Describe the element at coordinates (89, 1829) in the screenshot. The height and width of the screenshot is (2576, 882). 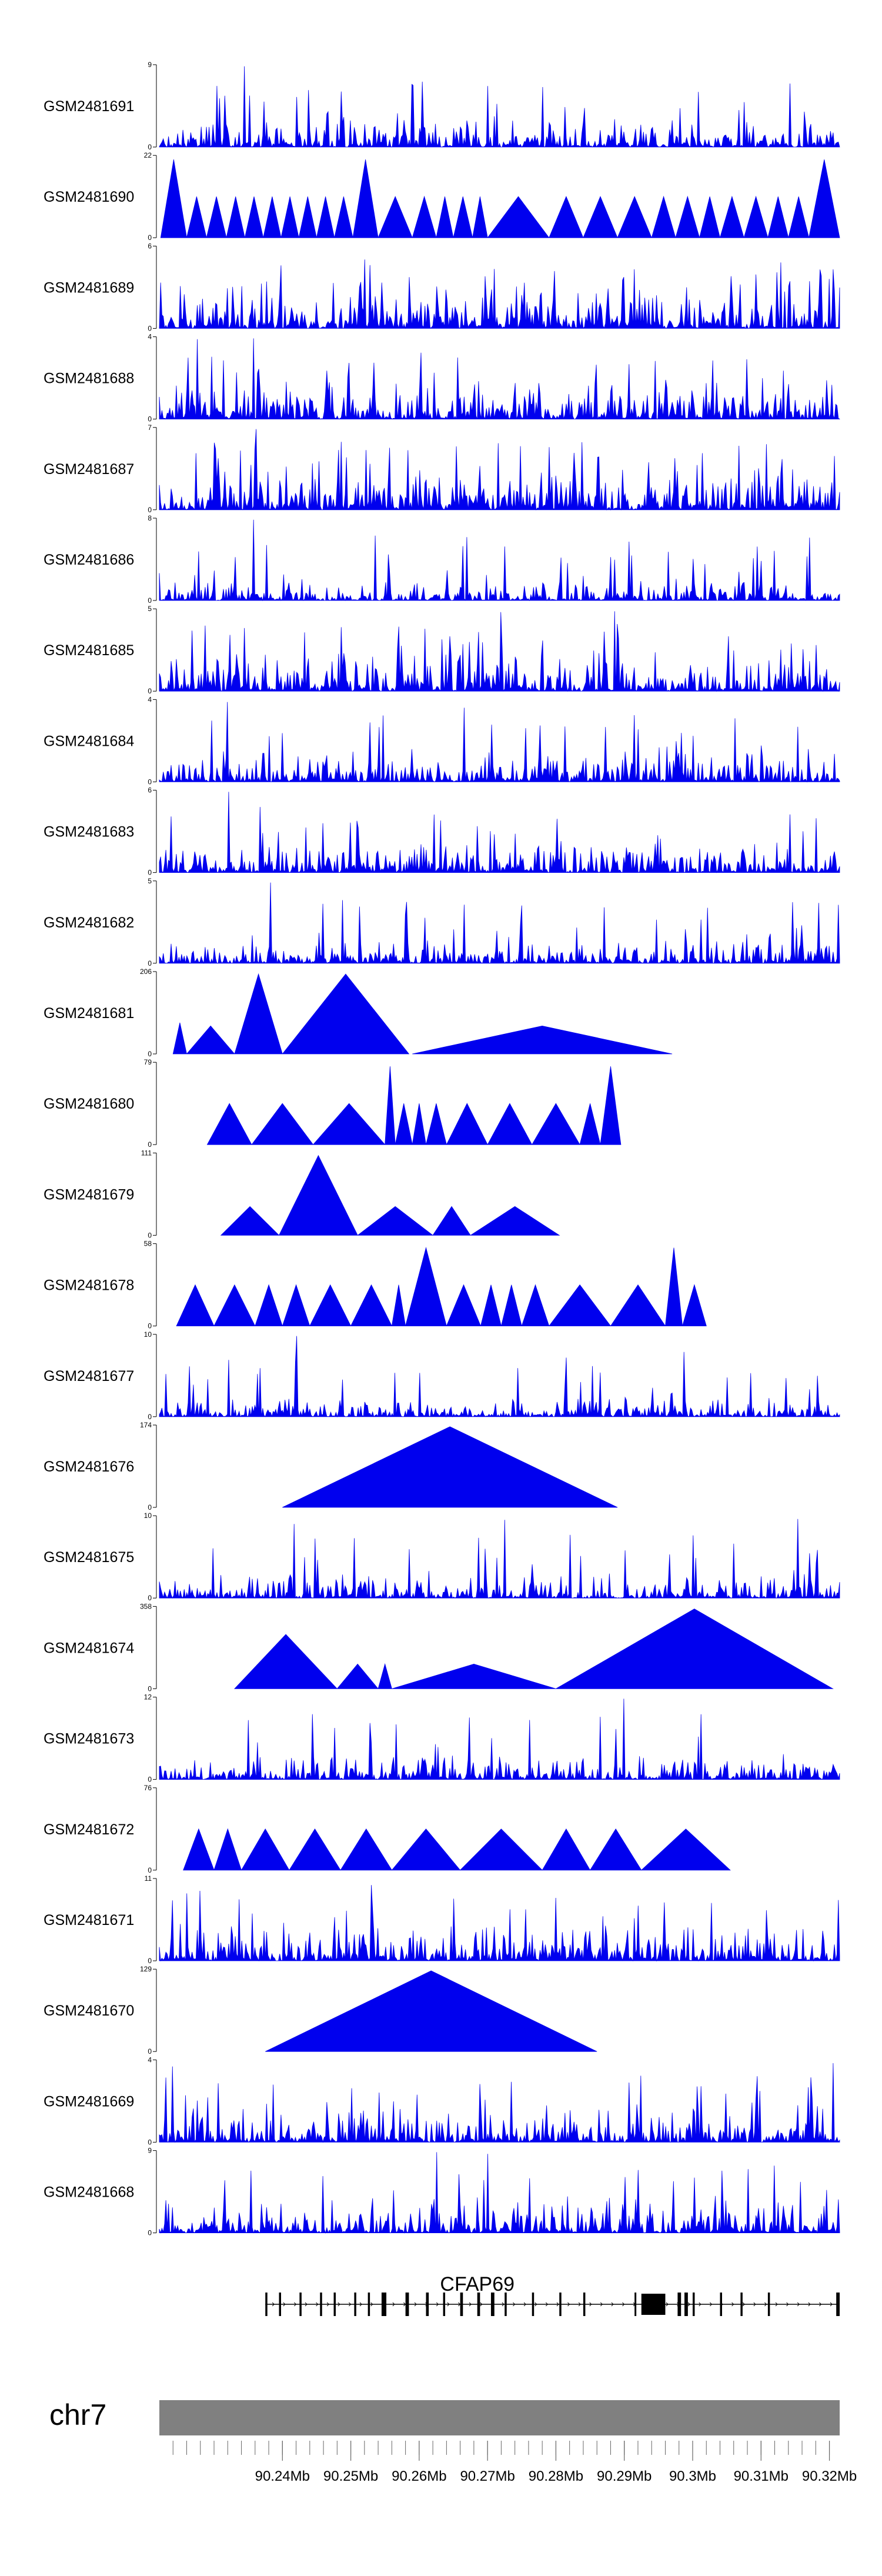
I see `track-label: GSM2481672` at that location.